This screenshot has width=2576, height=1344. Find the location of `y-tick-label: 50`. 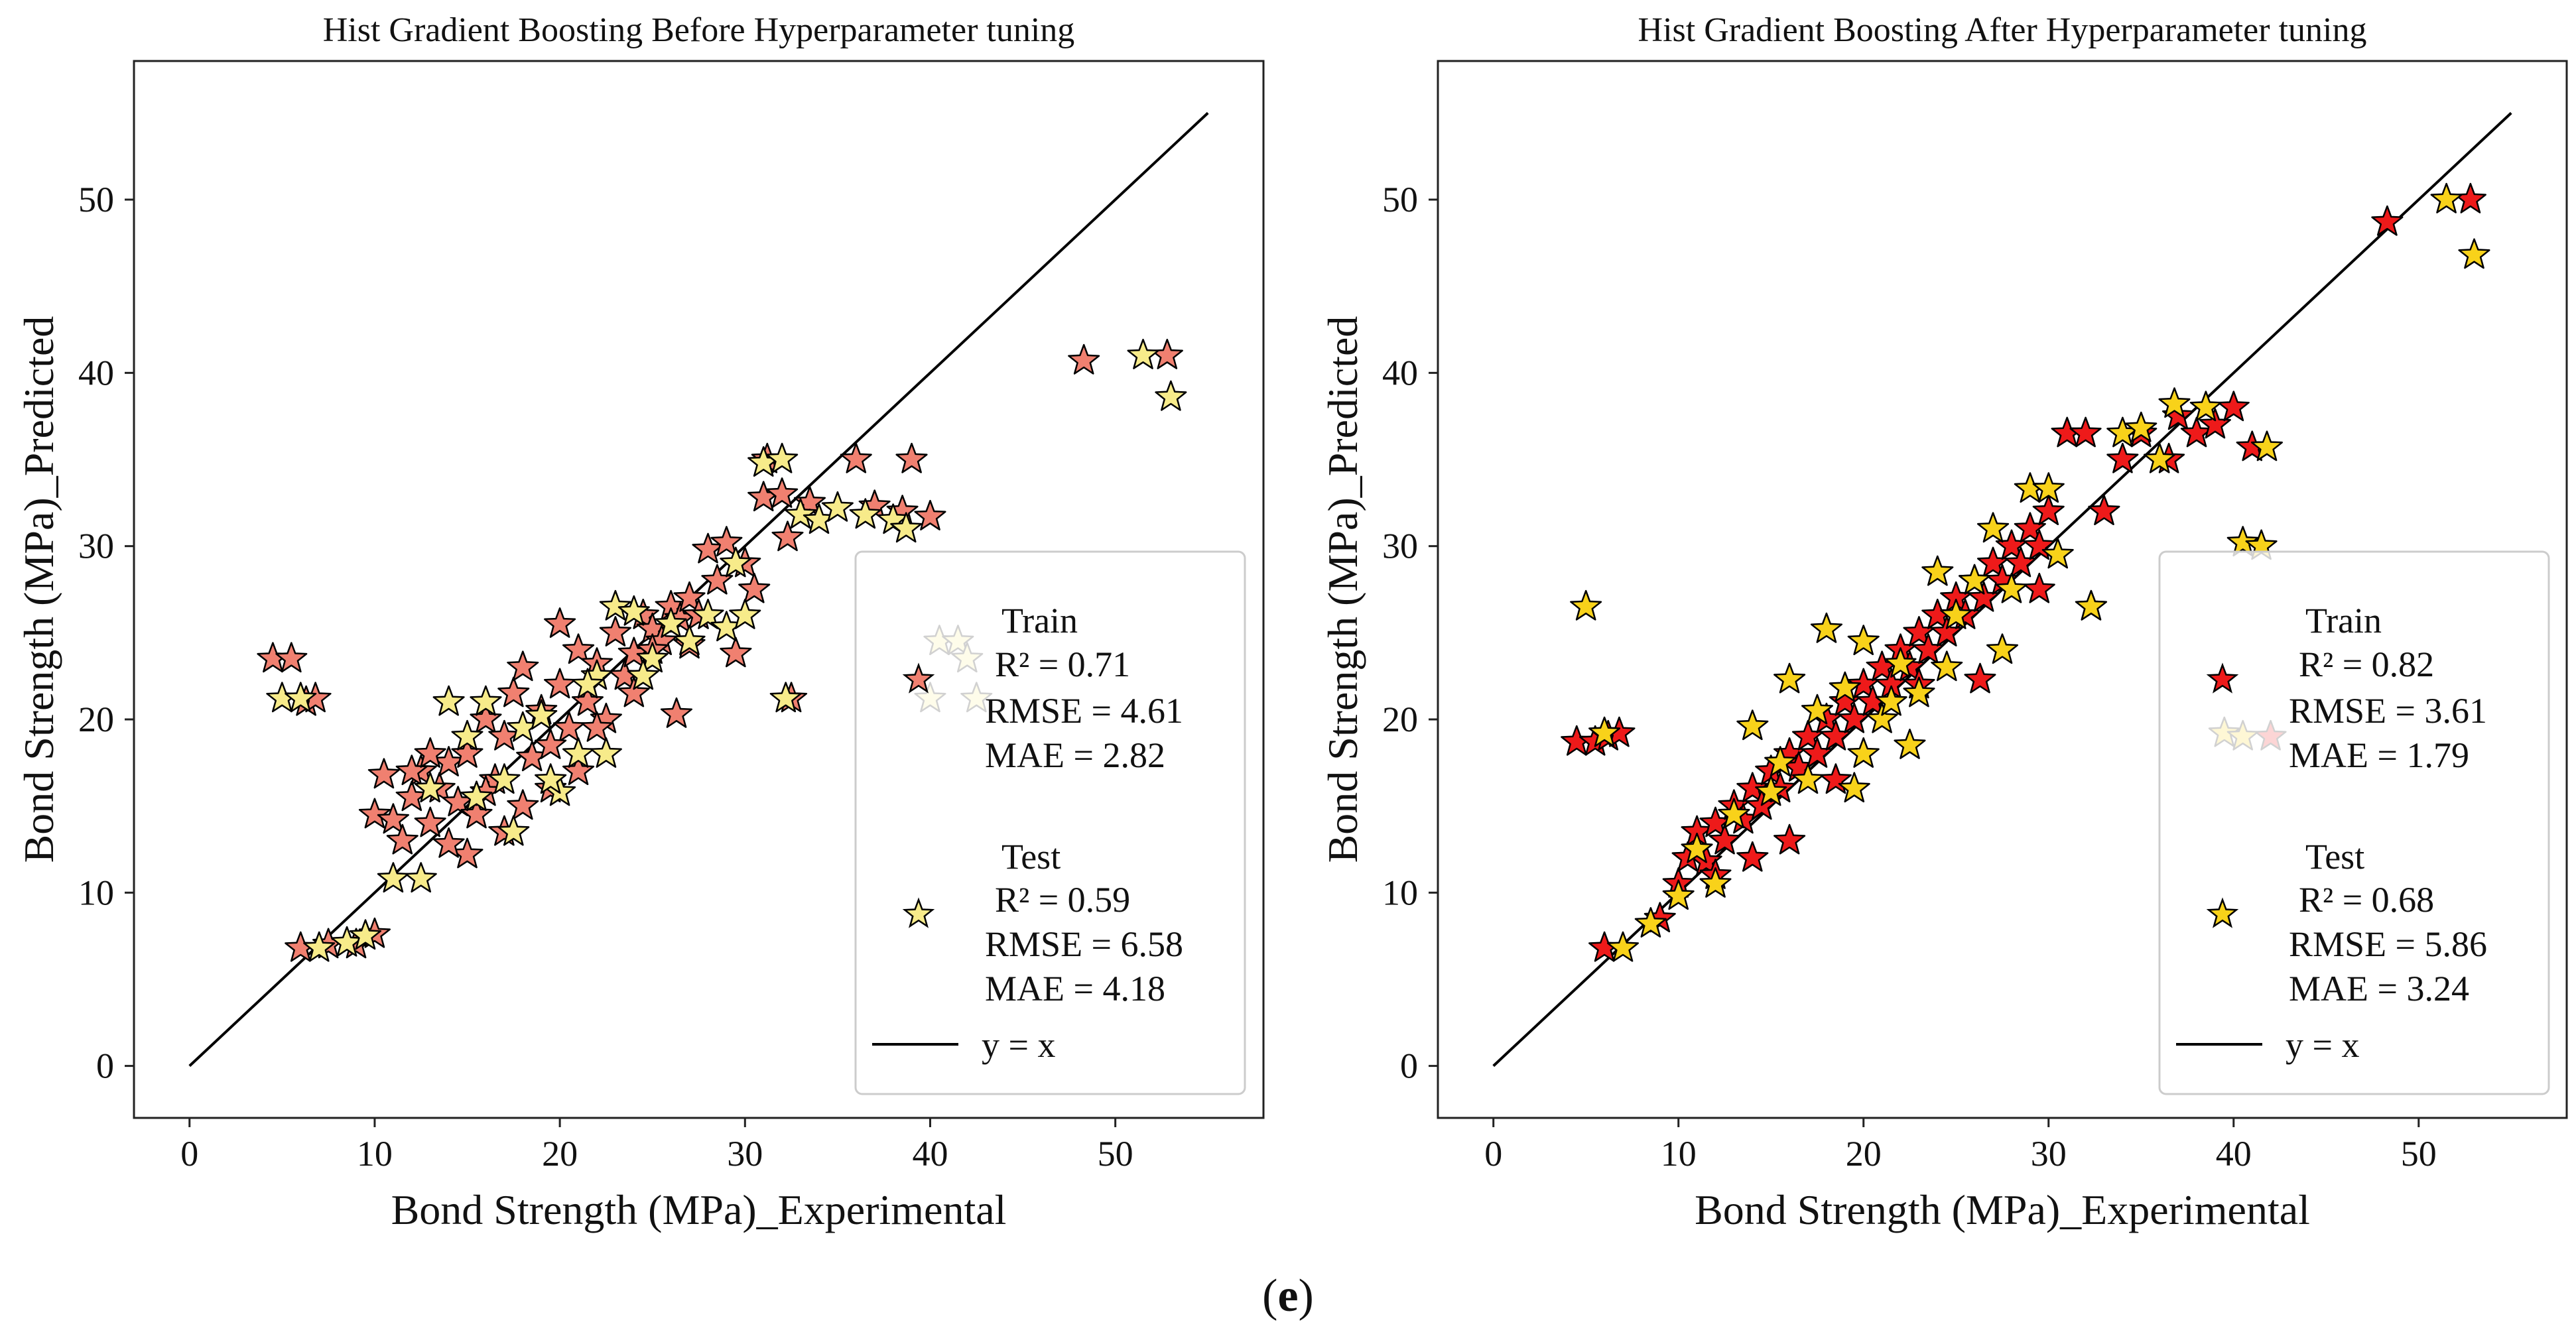

y-tick-label: 50 is located at coordinates (96, 199).